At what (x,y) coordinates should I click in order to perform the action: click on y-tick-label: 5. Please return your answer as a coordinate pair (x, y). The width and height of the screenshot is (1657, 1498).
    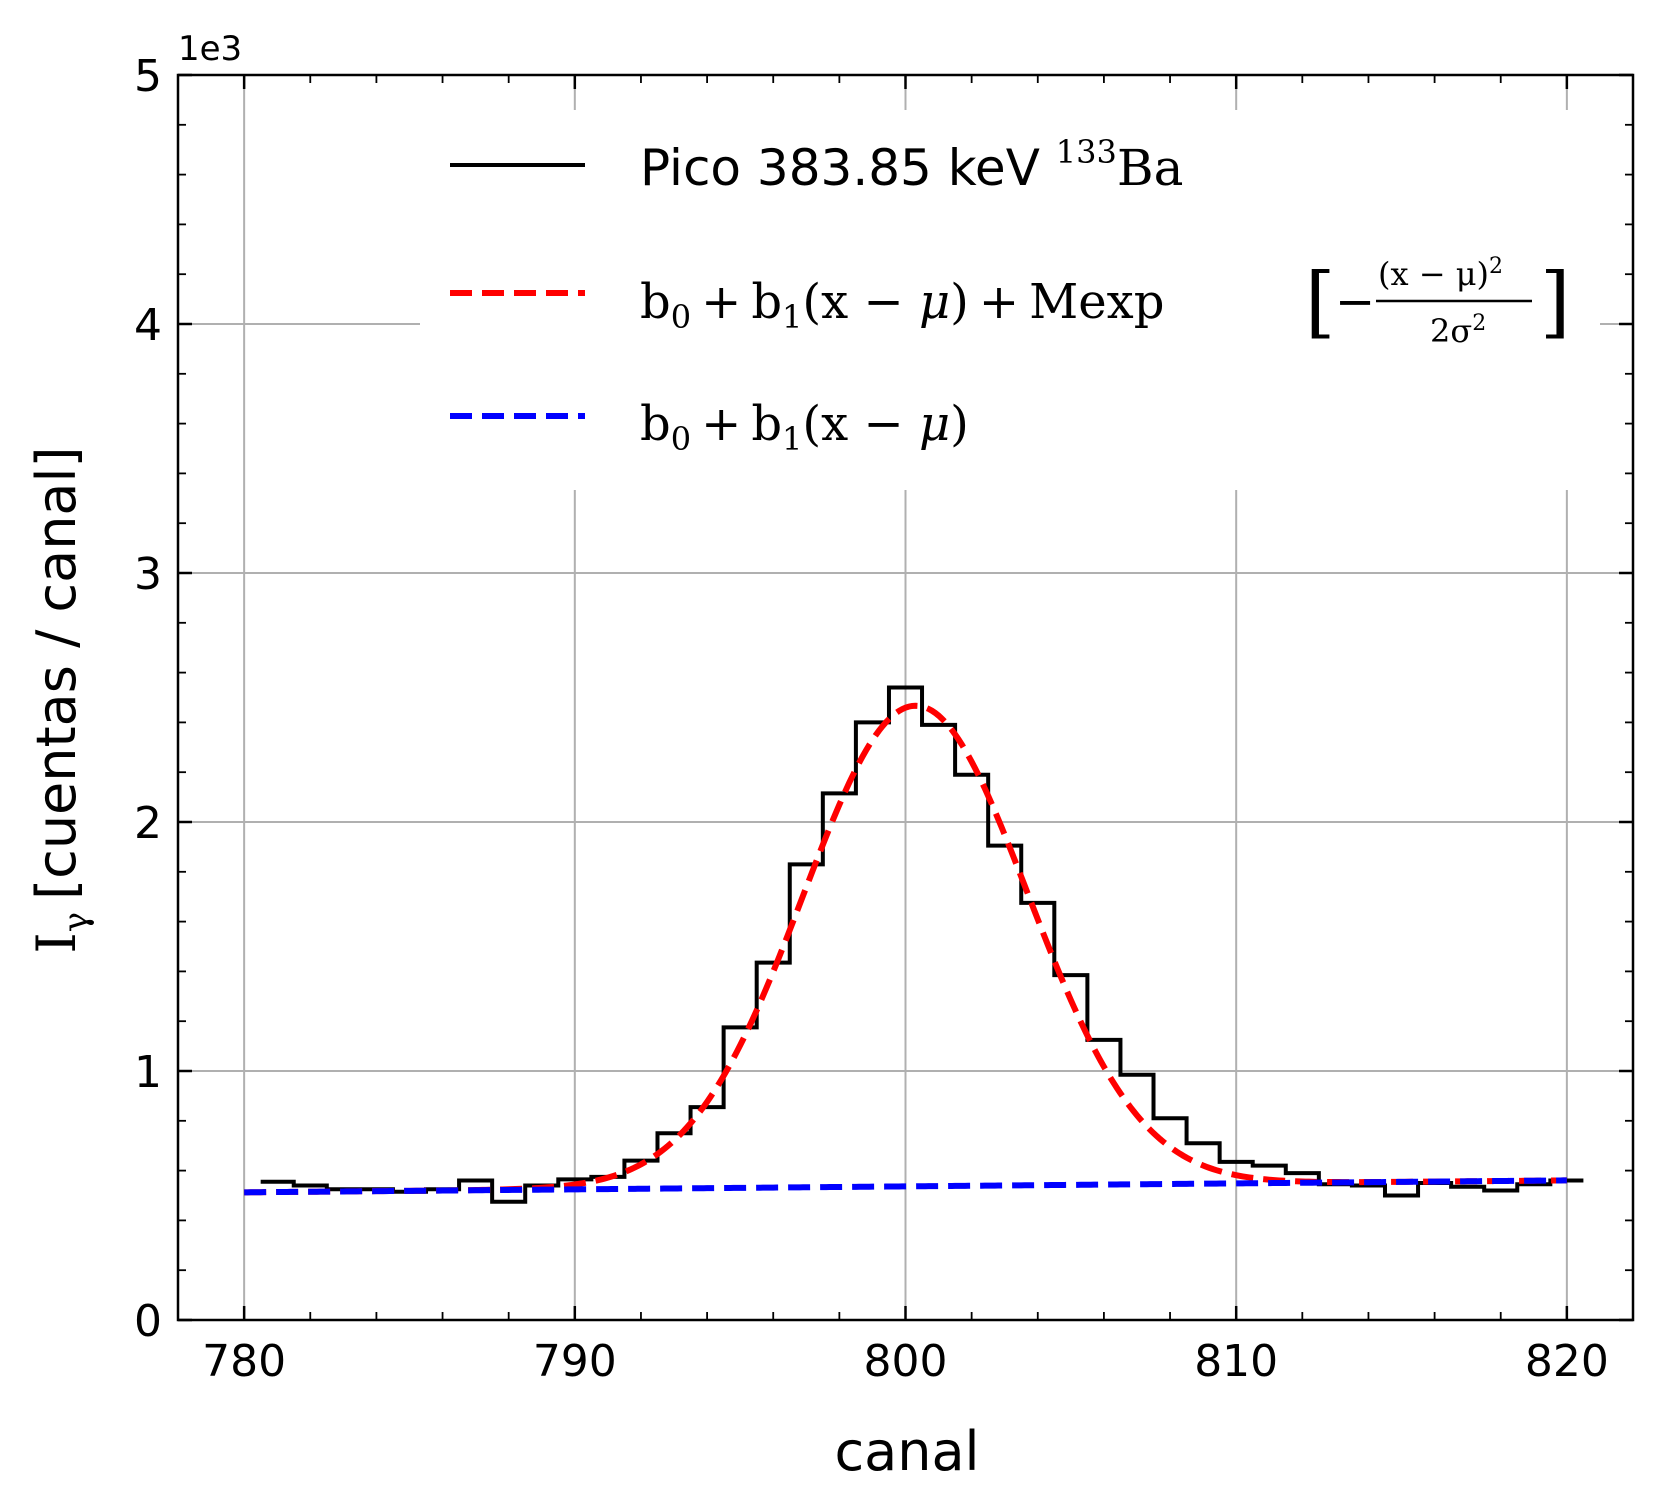
    Looking at the image, I should click on (148, 76).